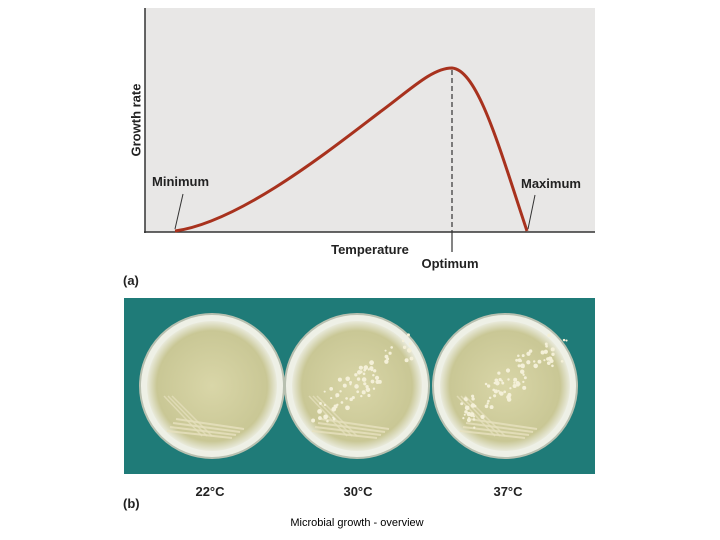 The image size is (720, 540). I want to click on y-axis-label: Growth rate, so click(135, 120).